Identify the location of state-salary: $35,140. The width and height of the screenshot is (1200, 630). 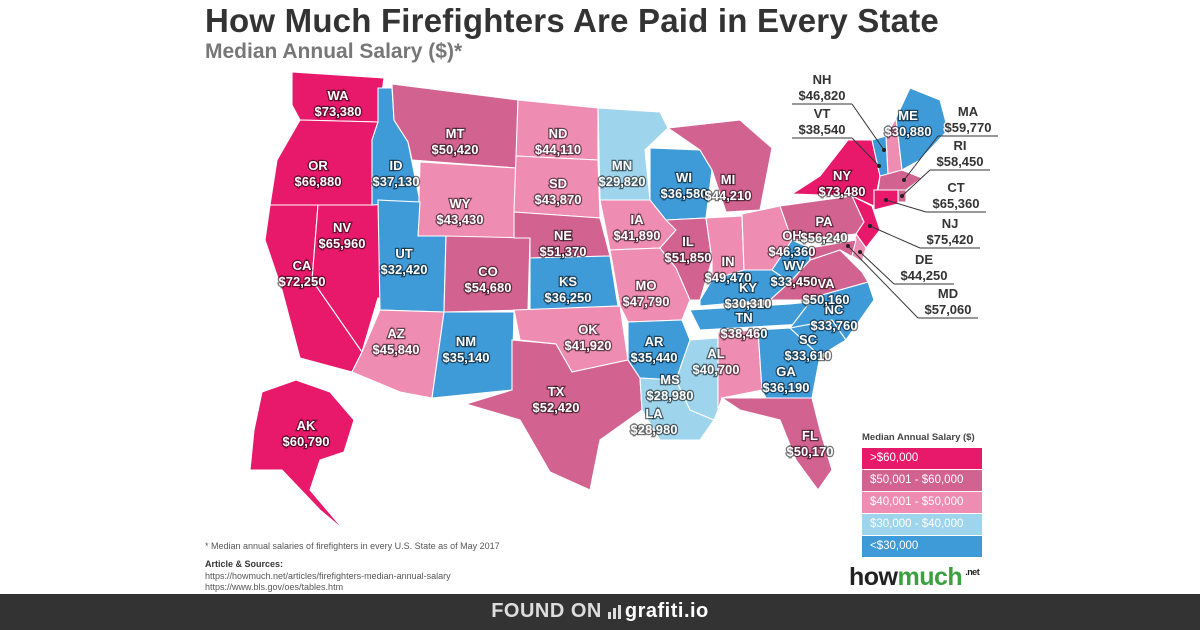
(466, 357).